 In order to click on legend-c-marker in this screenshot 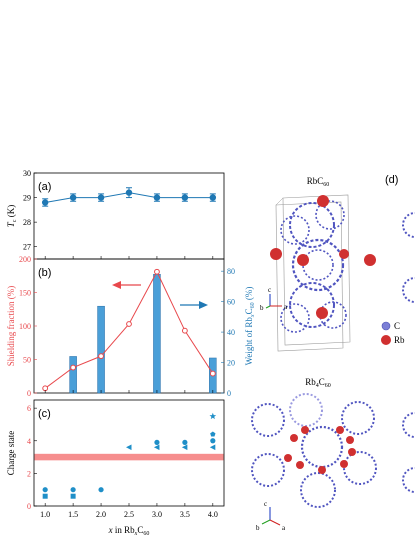, I will do `click(386, 326)`.